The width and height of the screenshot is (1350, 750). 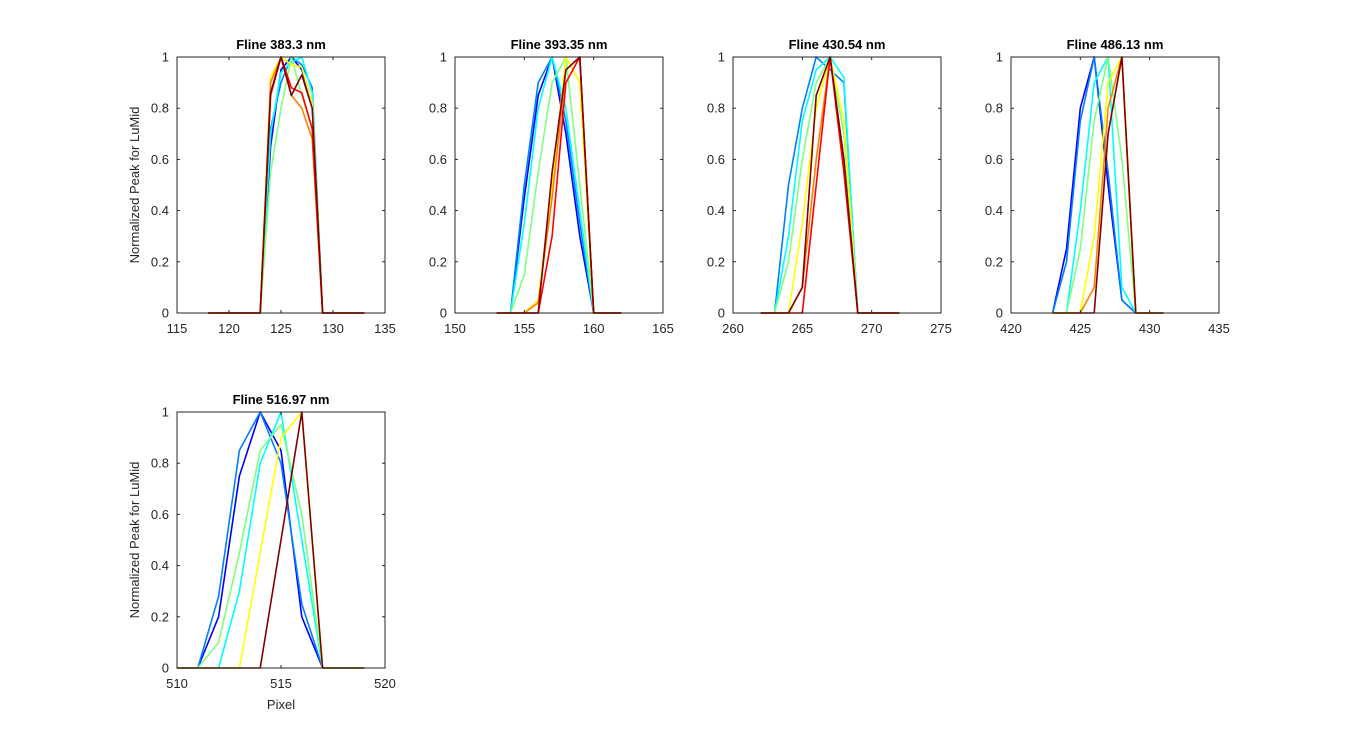 What do you see at coordinates (872, 328) in the screenshot?
I see `x-tick-label: 270` at bounding box center [872, 328].